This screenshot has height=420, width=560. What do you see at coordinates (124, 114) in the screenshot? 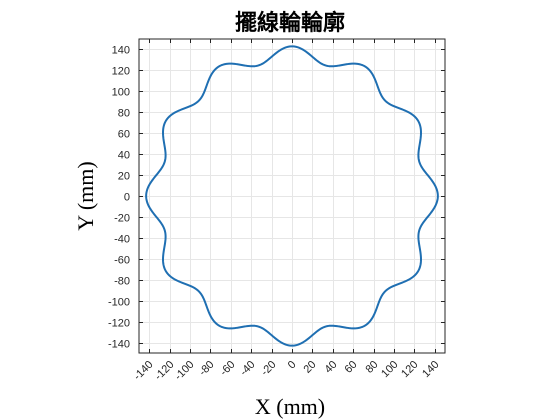
I see `y-tick-label: 80` at bounding box center [124, 114].